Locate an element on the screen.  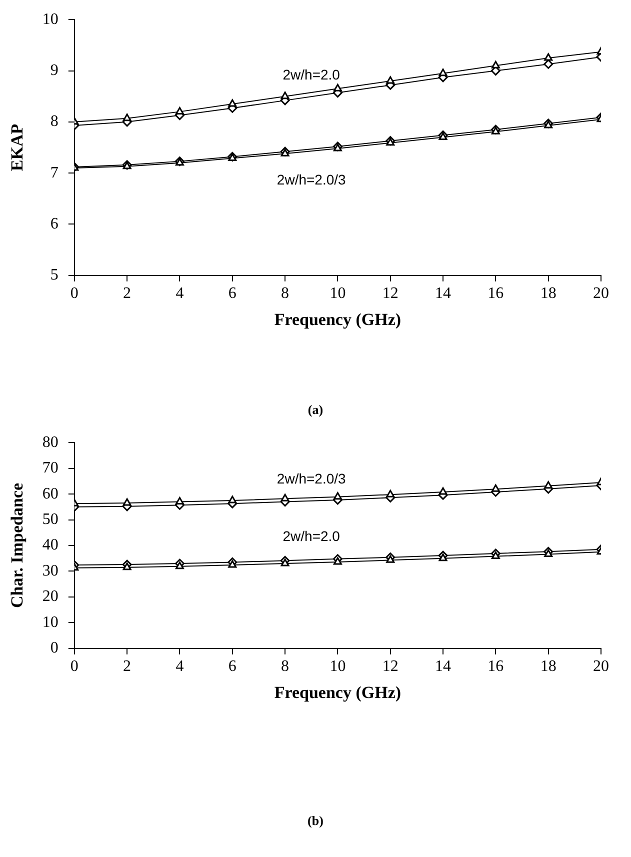
y-tick-label: 7 is located at coordinates (54, 173).